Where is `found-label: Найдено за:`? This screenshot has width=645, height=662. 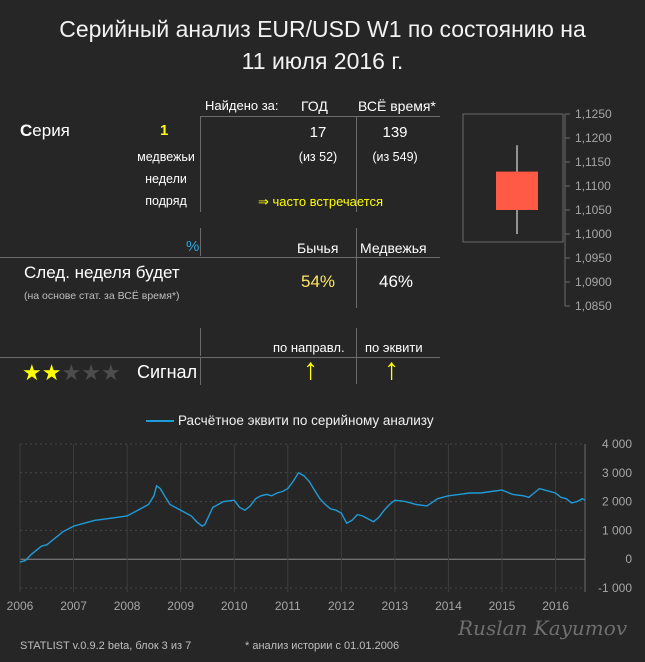 found-label: Найдено за: is located at coordinates (242, 105).